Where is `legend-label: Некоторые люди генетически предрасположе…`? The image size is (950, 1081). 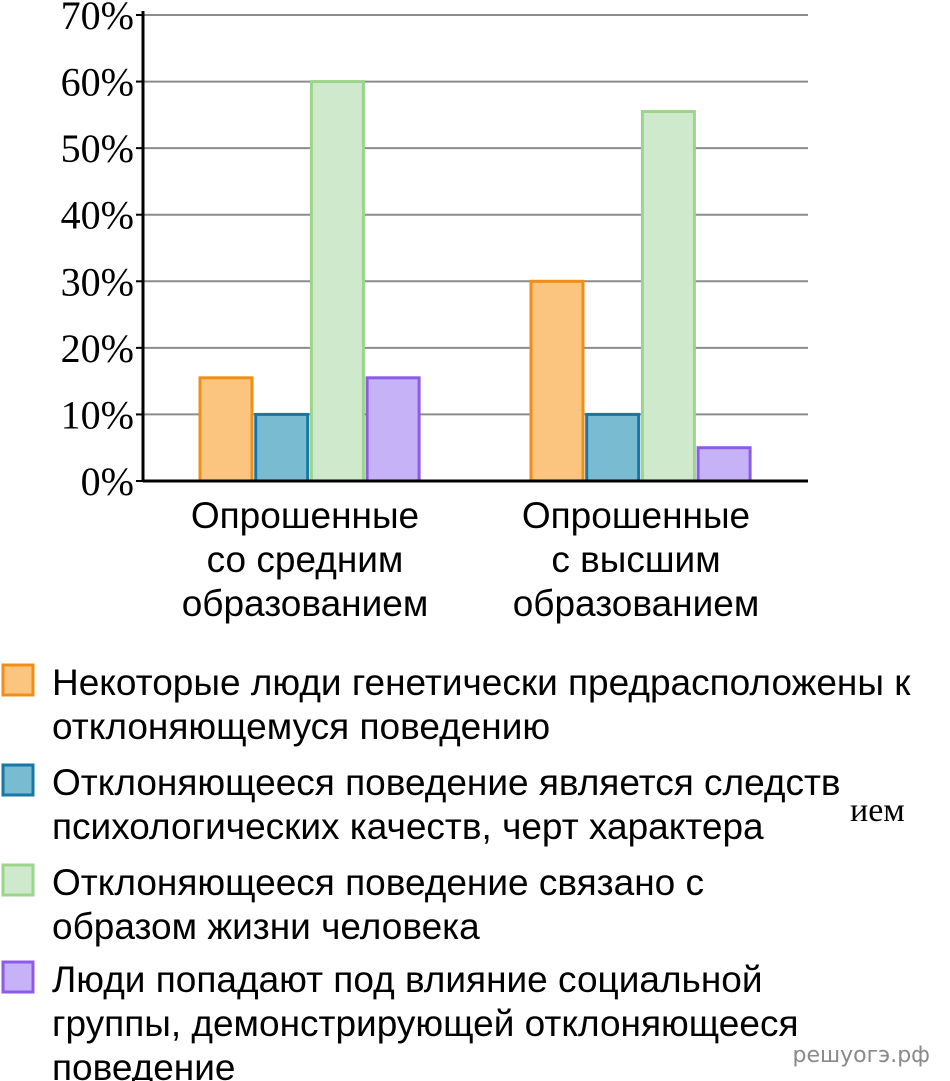
legend-label: Некоторые люди генетически предрасположе… is located at coordinates (481, 682).